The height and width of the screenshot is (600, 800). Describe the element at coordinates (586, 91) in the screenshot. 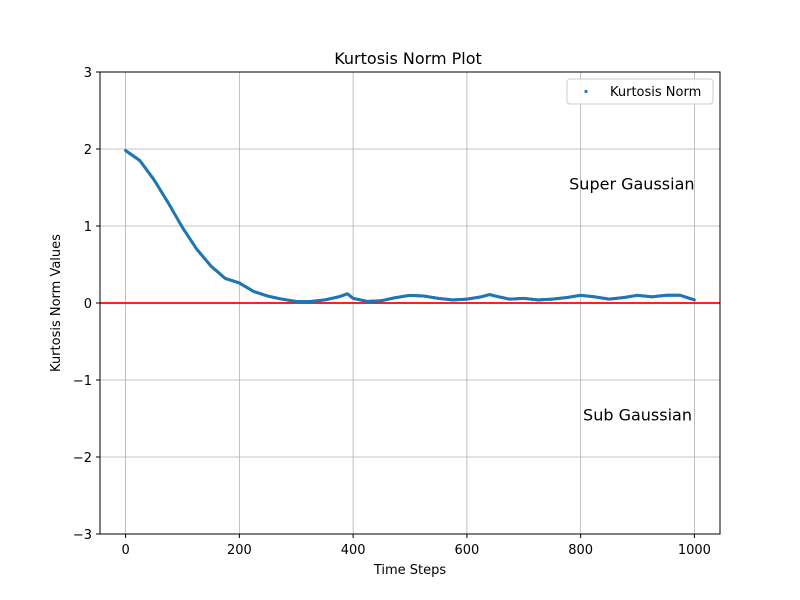

I see `legend-marker` at that location.